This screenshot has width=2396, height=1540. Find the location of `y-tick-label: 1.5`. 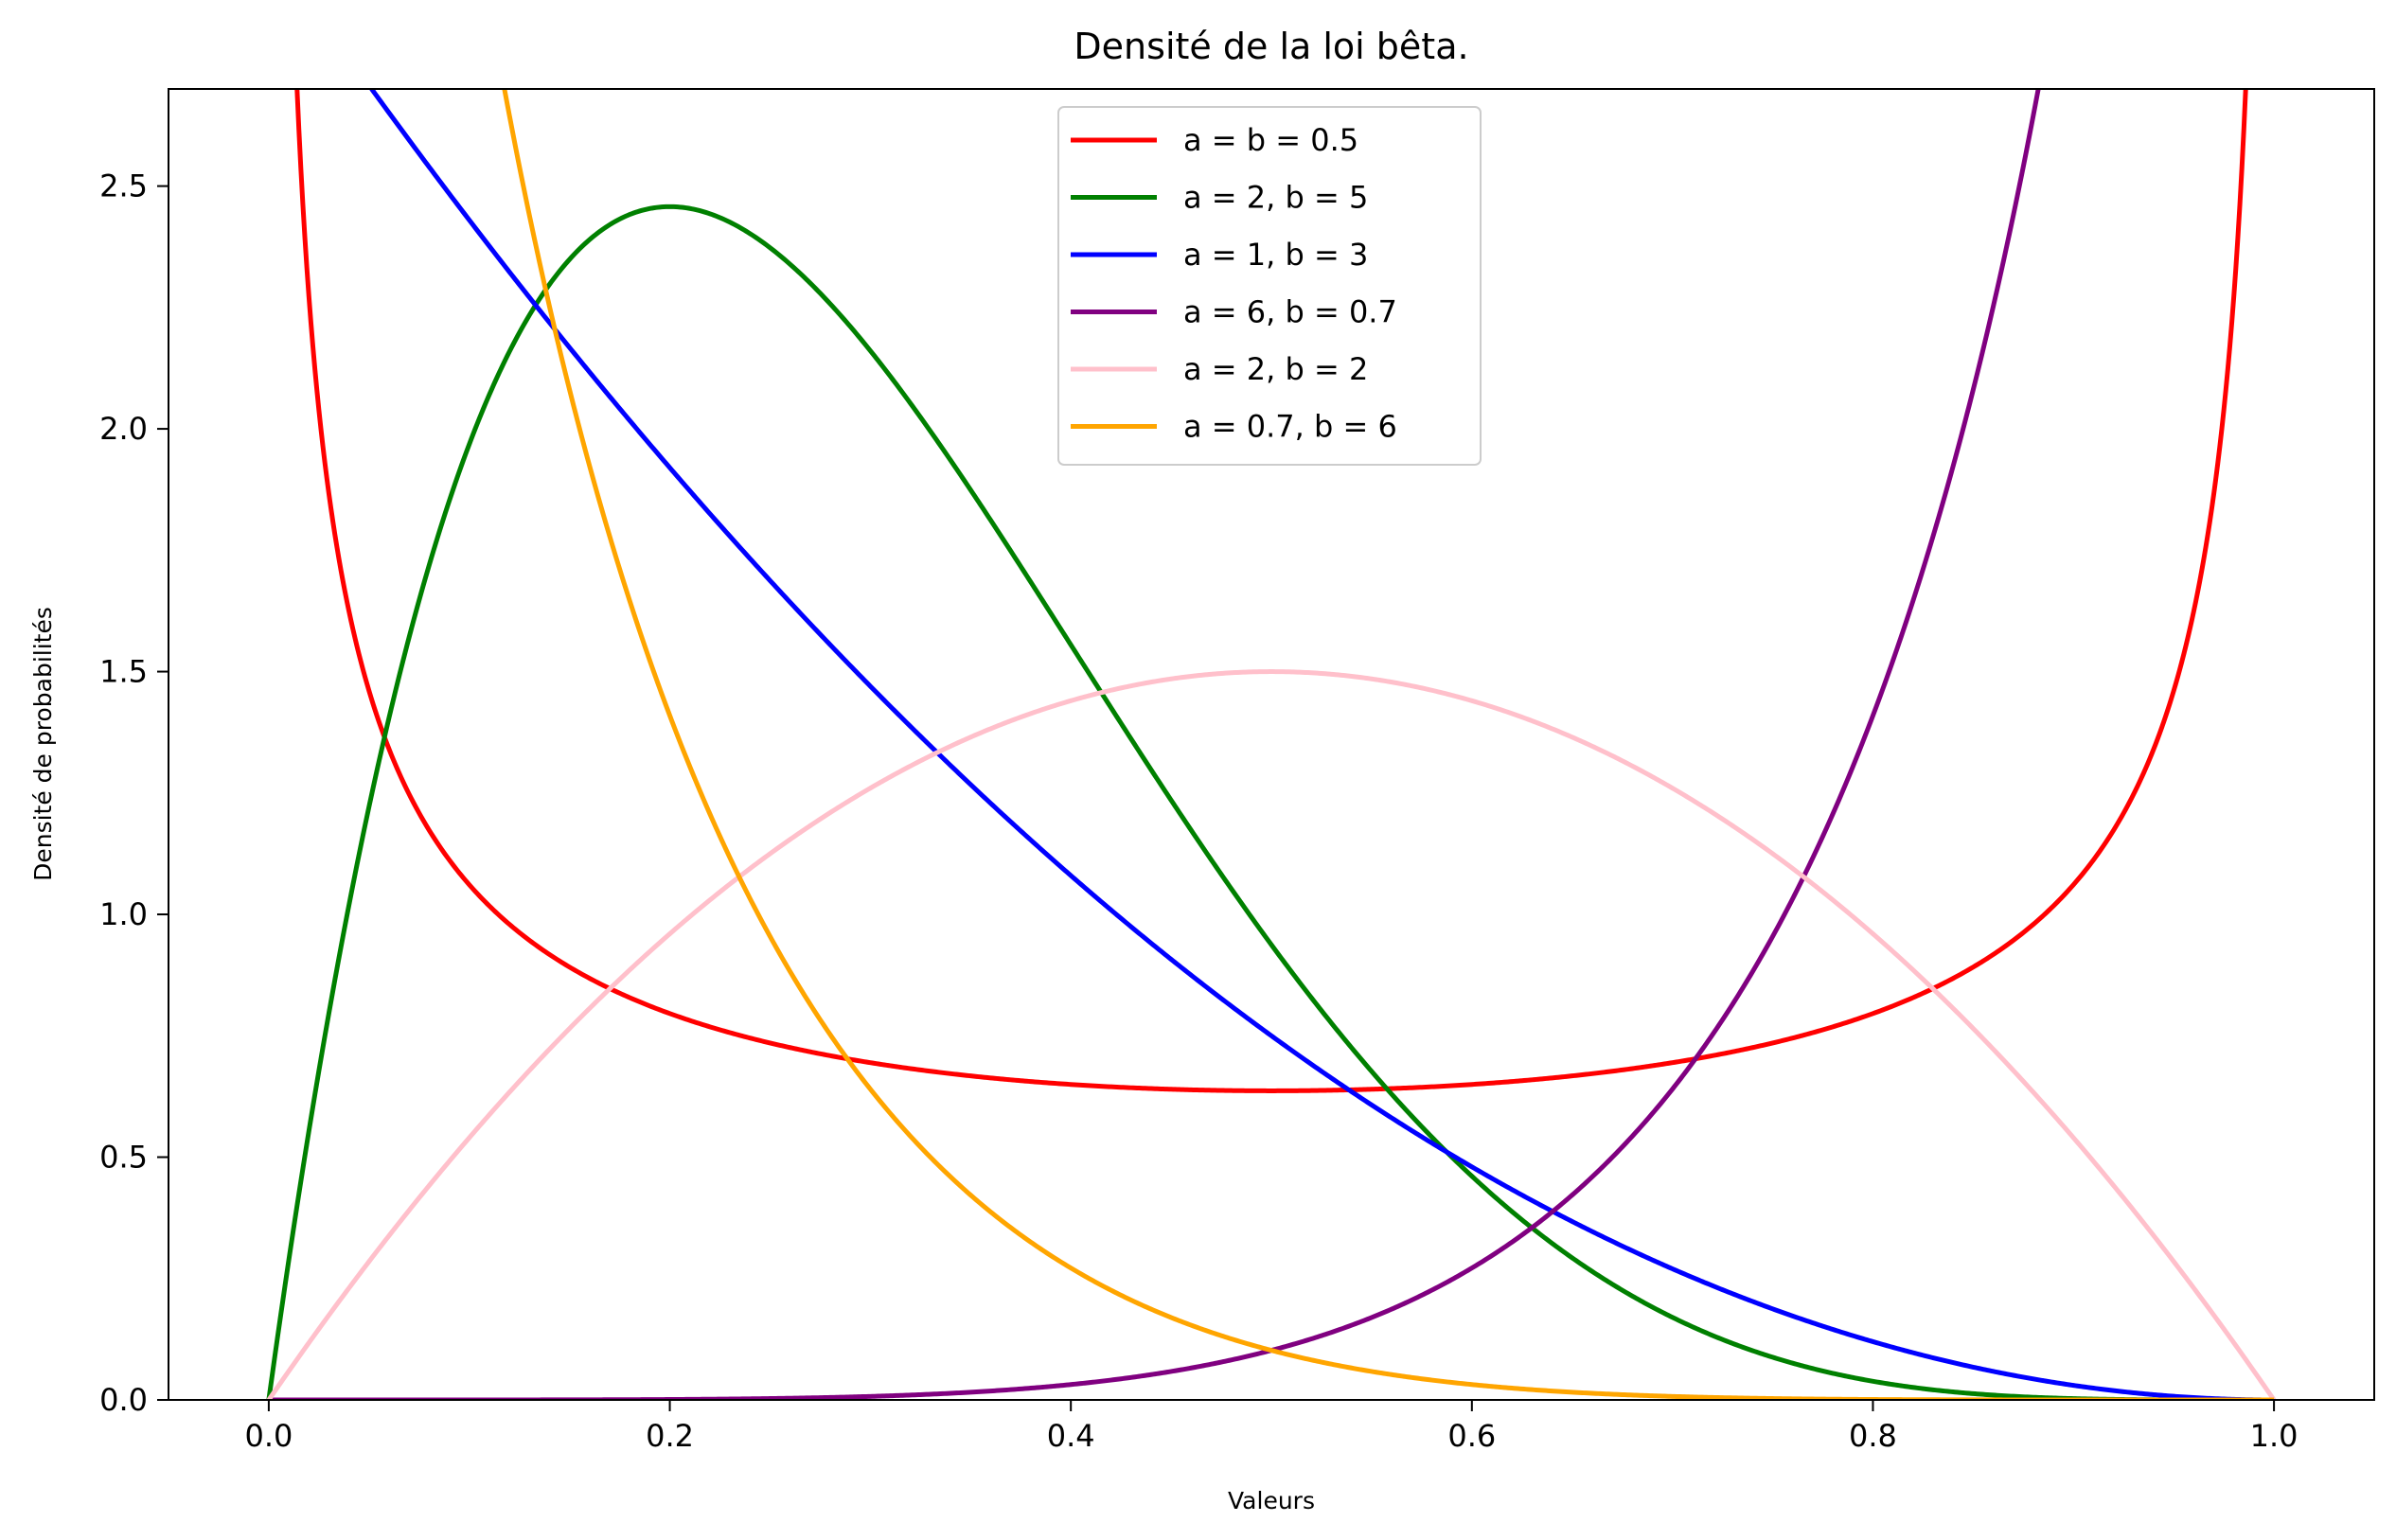

y-tick-label: 1.5 is located at coordinates (123, 672).